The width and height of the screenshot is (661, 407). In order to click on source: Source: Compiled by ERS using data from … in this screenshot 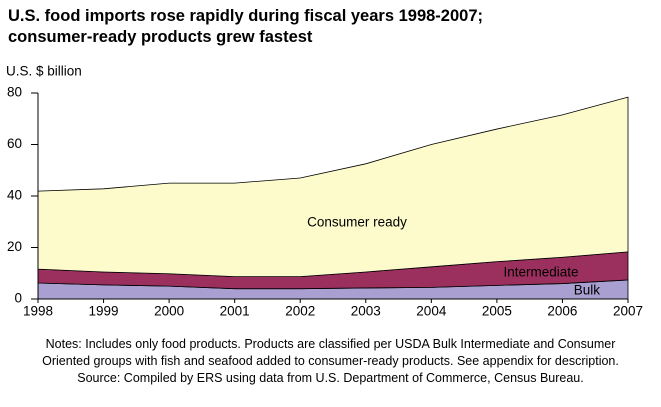, I will do `click(330, 378)`.